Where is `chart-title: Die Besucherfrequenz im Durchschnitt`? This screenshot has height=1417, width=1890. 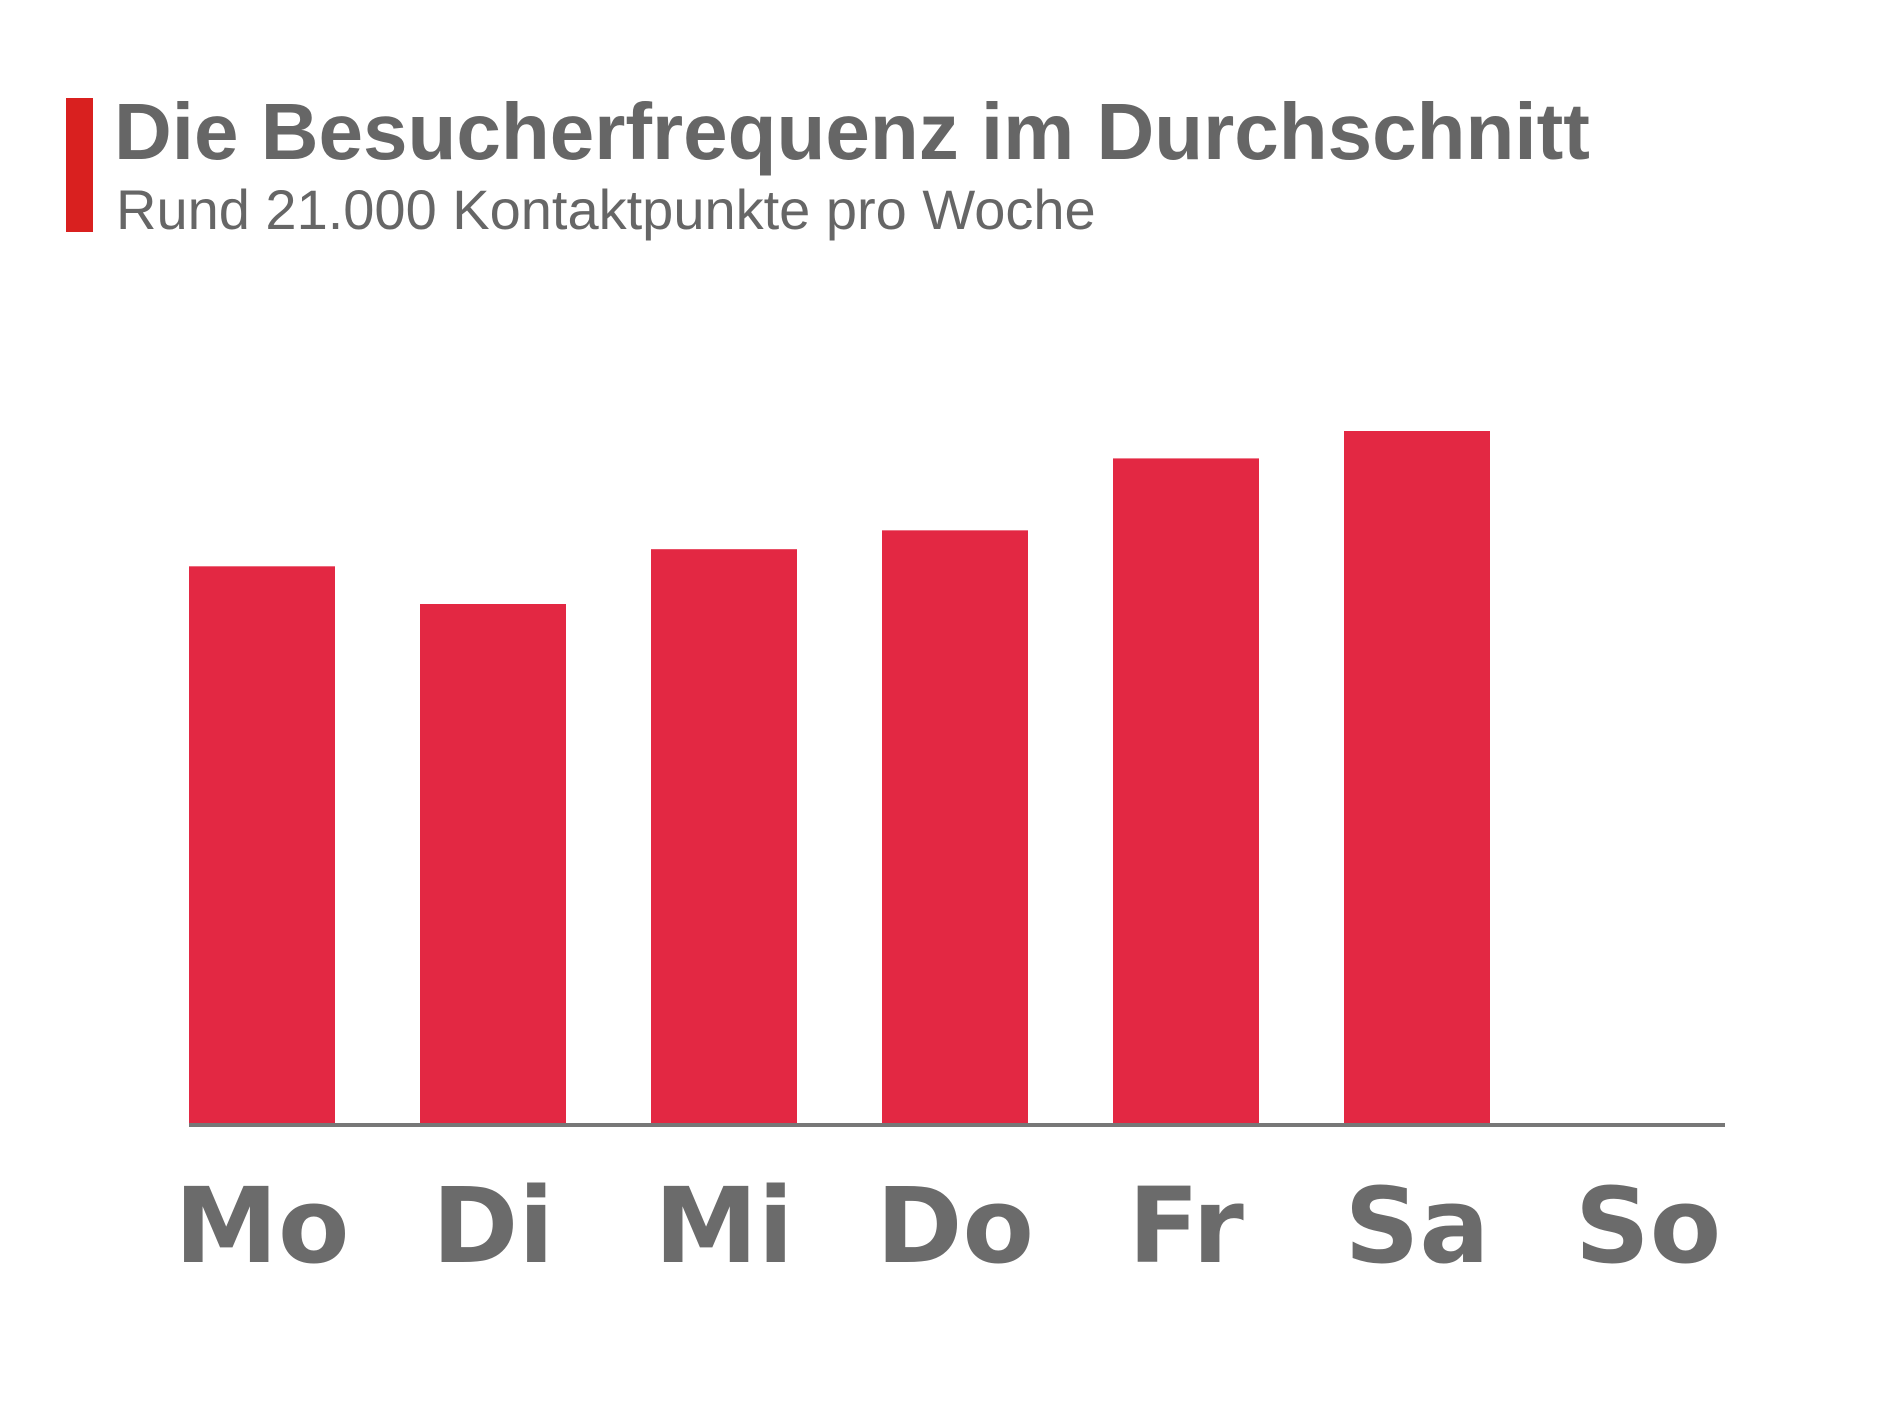
chart-title: Die Besucherfrequenz im Durchschnitt is located at coordinates (852, 131).